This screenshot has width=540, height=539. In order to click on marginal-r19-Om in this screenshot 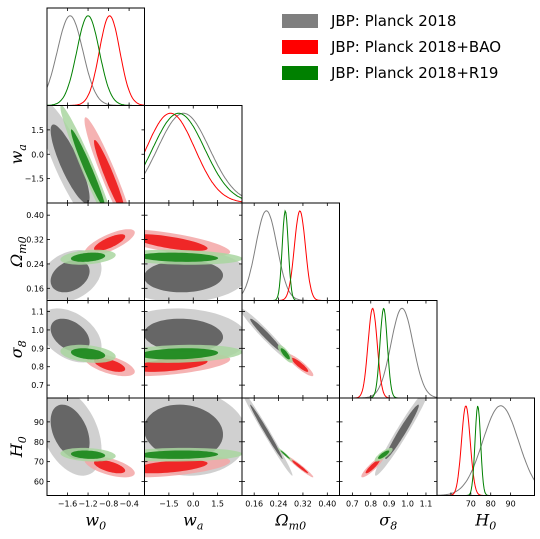, I will do `click(291, 255)`.